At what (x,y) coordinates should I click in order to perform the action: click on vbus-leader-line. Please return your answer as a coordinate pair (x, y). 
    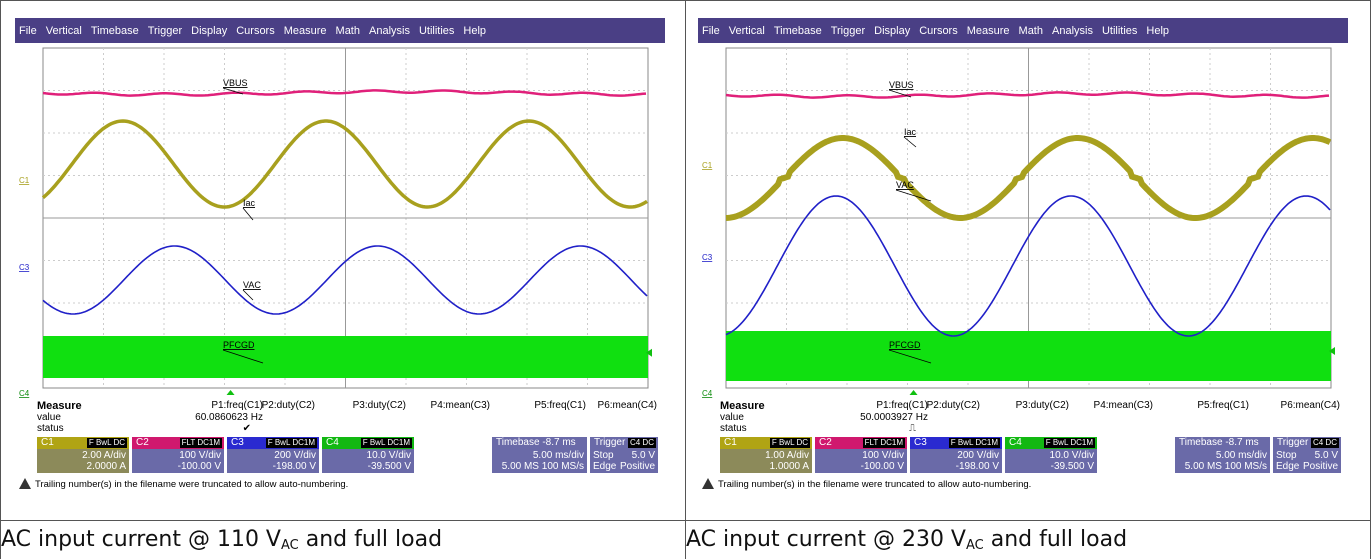
    Looking at the image, I should click on (233, 91).